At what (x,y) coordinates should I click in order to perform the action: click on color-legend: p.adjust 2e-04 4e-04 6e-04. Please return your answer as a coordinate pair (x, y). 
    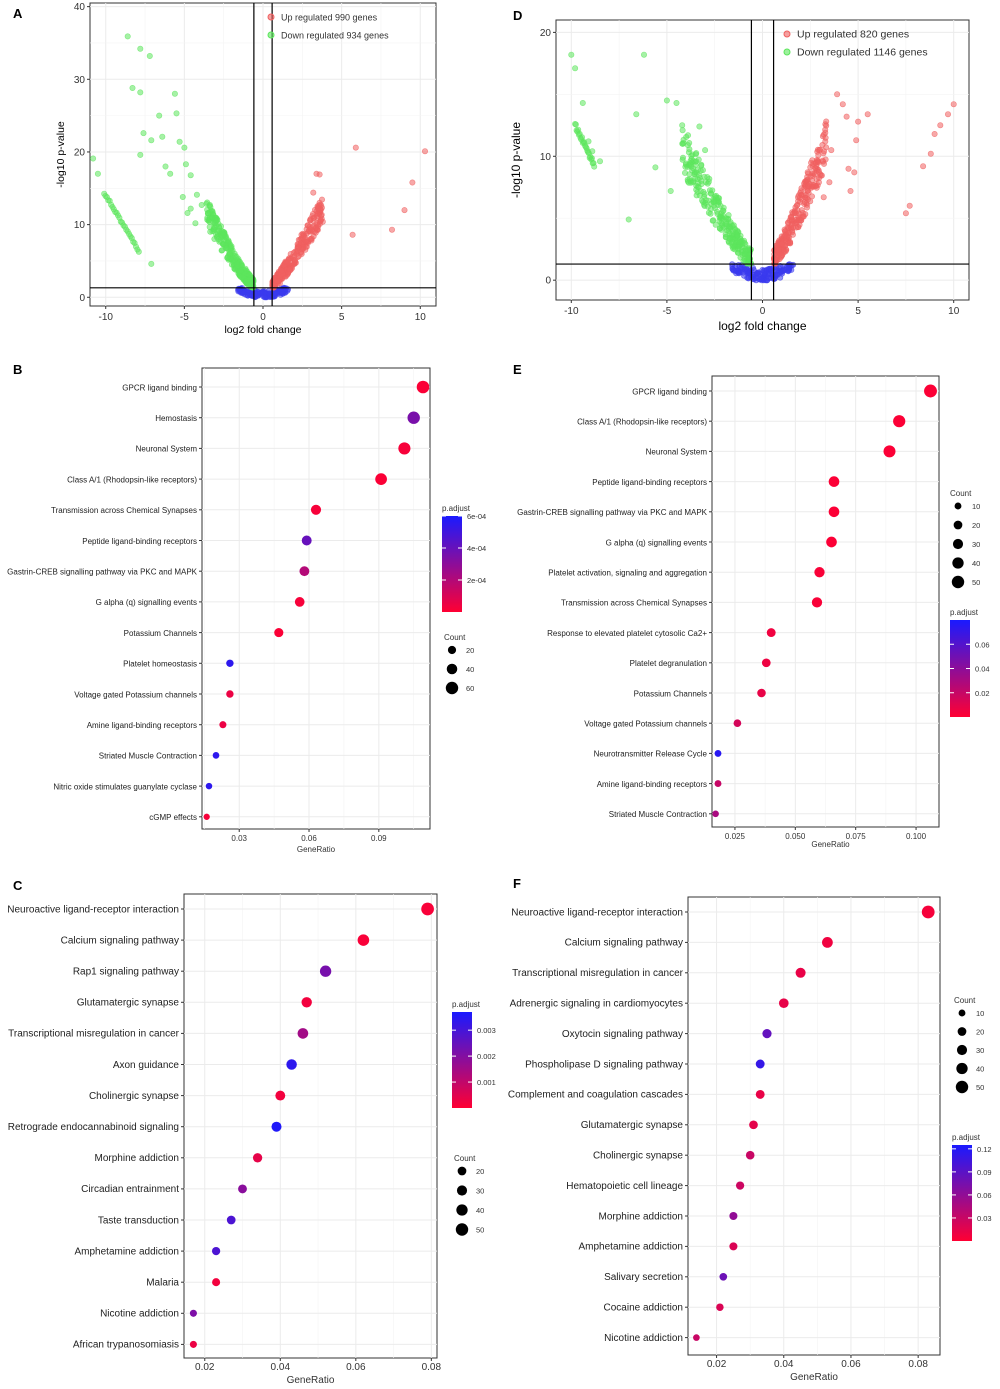
    Looking at the image, I should click on (464, 558).